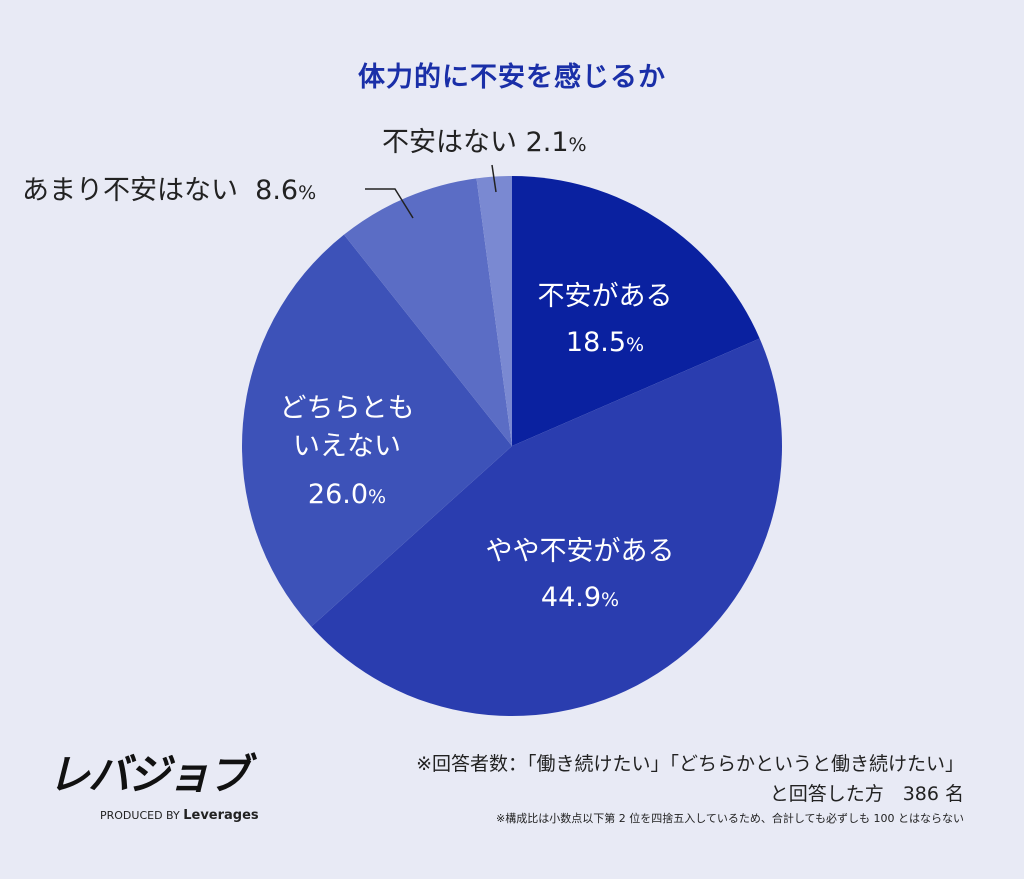  I want to click on slice-value: 44.9%, so click(580, 597).